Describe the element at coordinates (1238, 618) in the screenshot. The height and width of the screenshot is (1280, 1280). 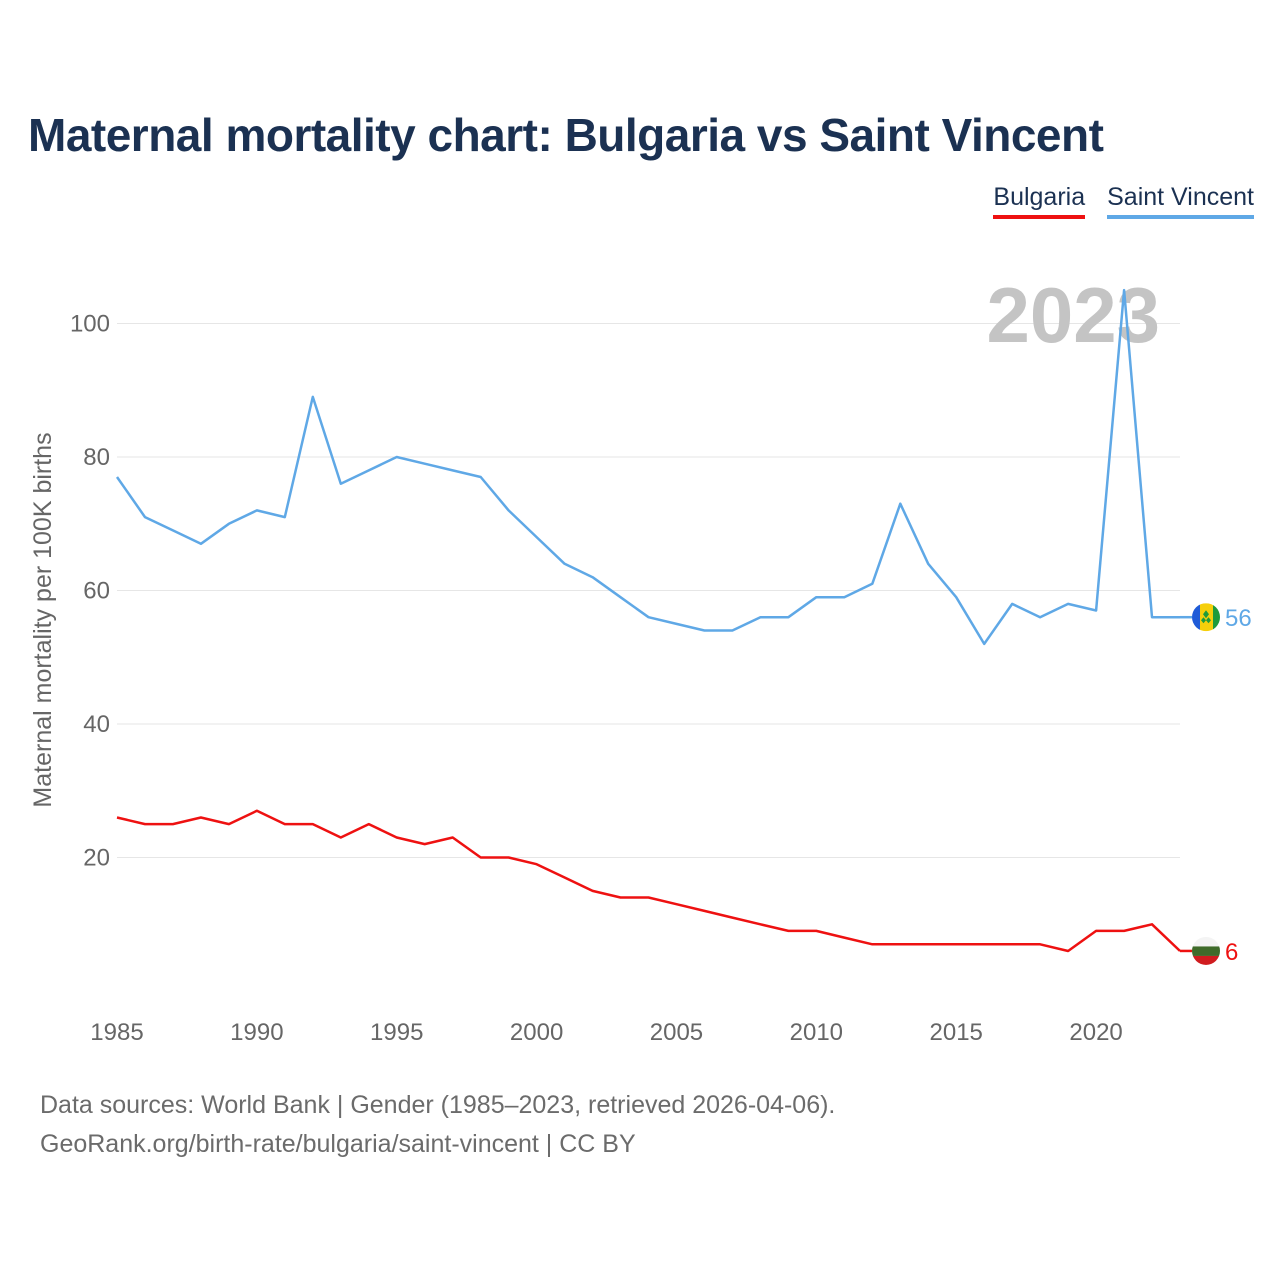
I see `end-value-label: 56` at that location.